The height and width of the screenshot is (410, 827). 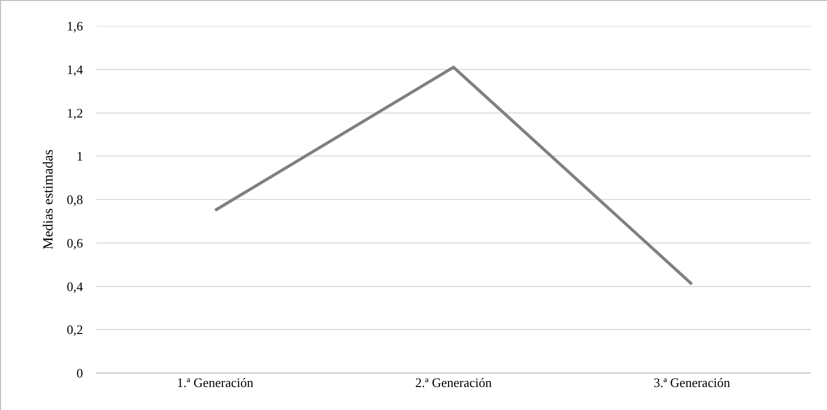 I want to click on y-tick-label: 0,2, so click(x=74, y=330).